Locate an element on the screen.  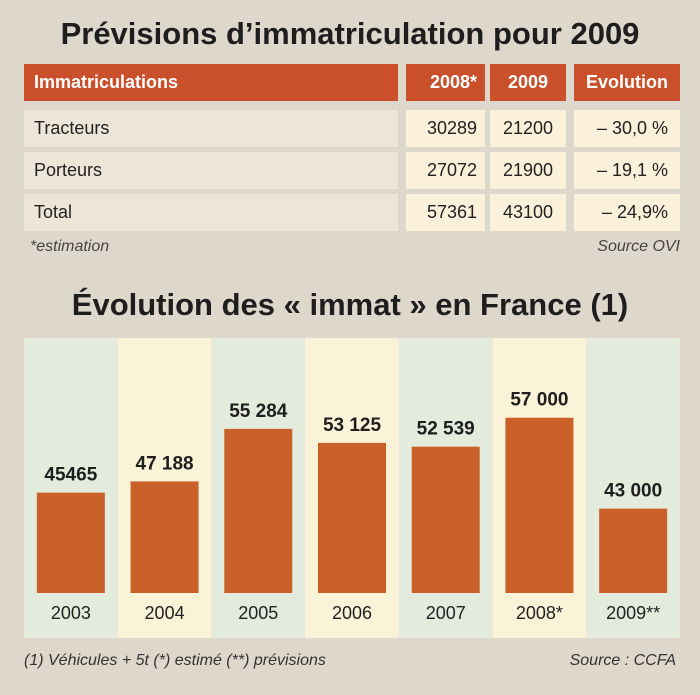
category-label: 2007 is located at coordinates (446, 613).